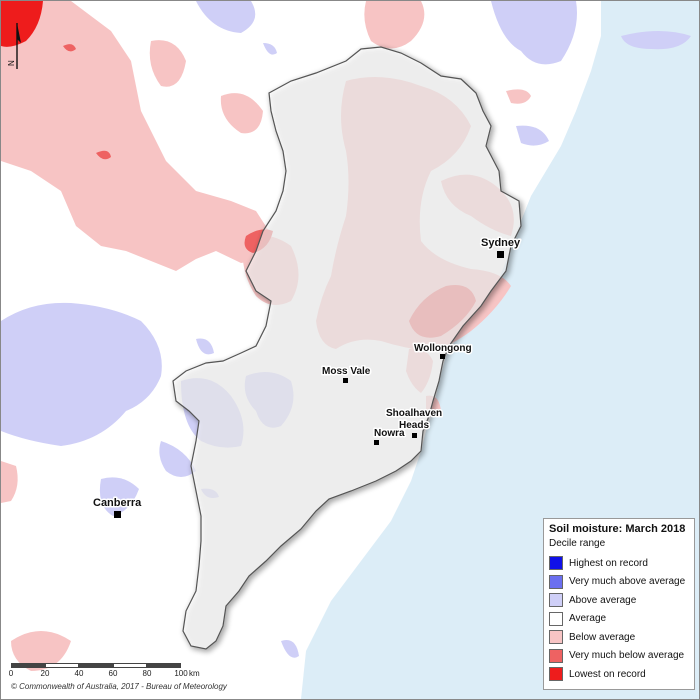 The width and height of the screenshot is (700, 700). I want to click on legend-item-below: Below average, so click(619, 637).